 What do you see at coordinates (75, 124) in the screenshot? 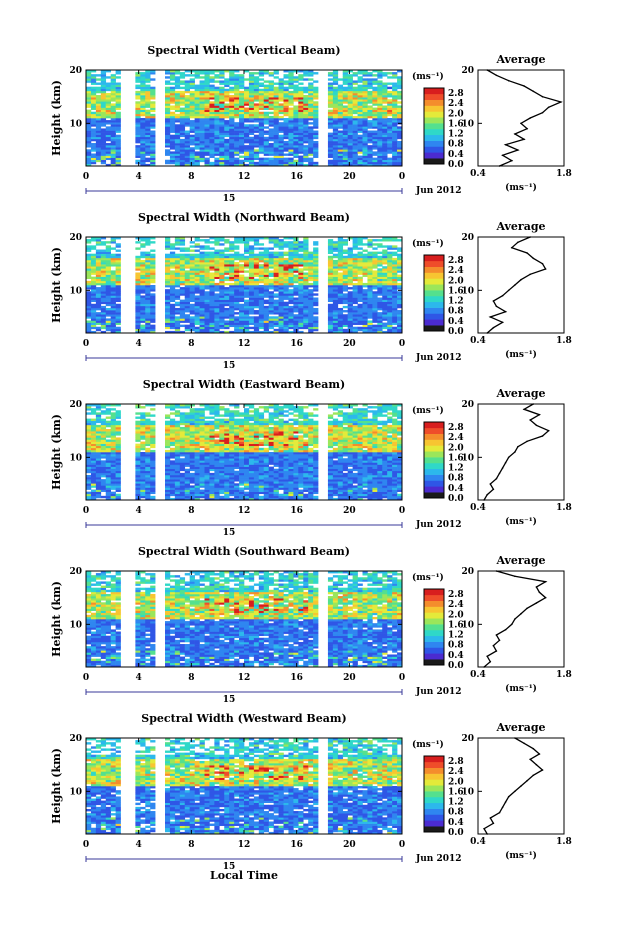
I see `y-tick-label: 10` at bounding box center [75, 124].